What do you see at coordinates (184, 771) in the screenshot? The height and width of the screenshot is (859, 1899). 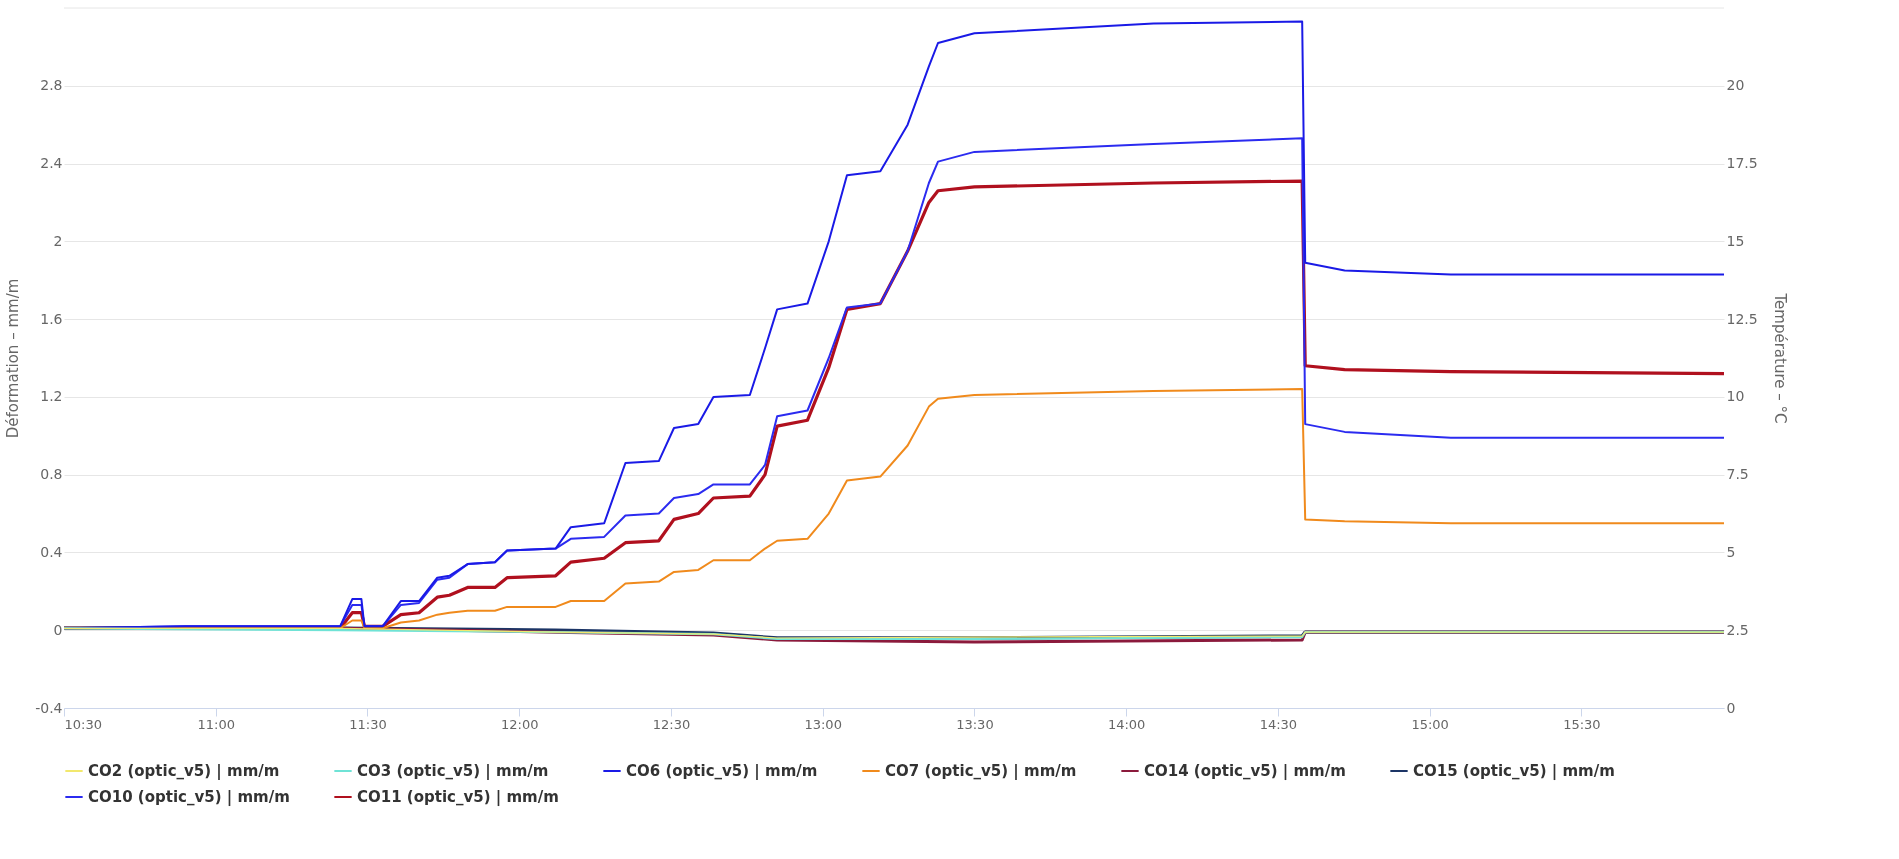 I see `legend-label: CO2 (optic_v5) | mm/m` at bounding box center [184, 771].